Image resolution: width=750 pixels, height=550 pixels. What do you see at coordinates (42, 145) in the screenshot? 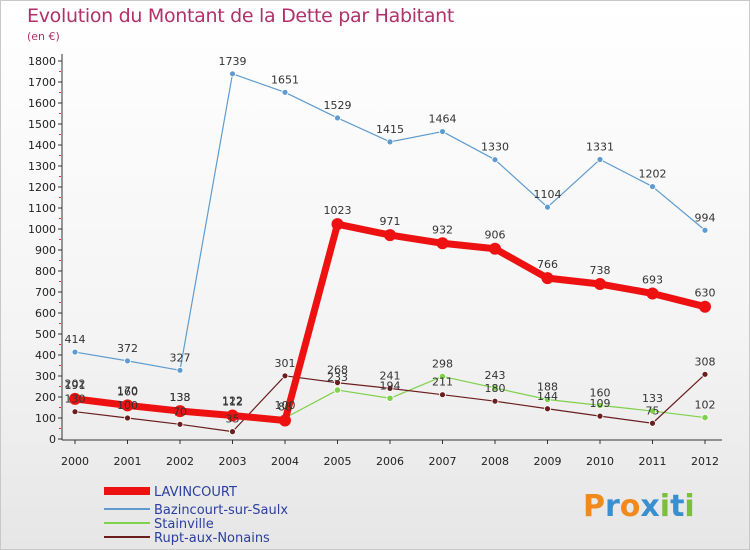
I see `y-tick-label: 1400` at bounding box center [42, 145].